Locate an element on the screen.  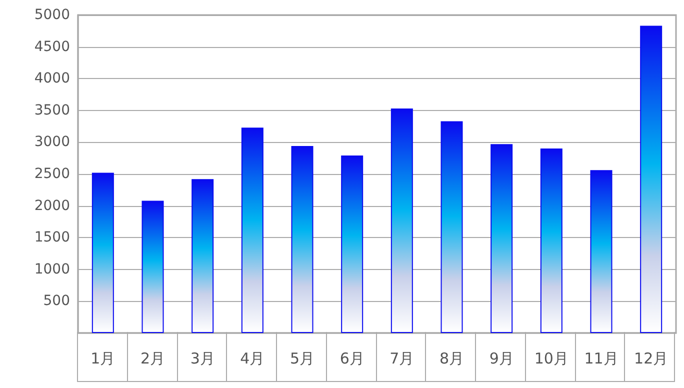
x-tick-label: 3月 is located at coordinates (202, 359).